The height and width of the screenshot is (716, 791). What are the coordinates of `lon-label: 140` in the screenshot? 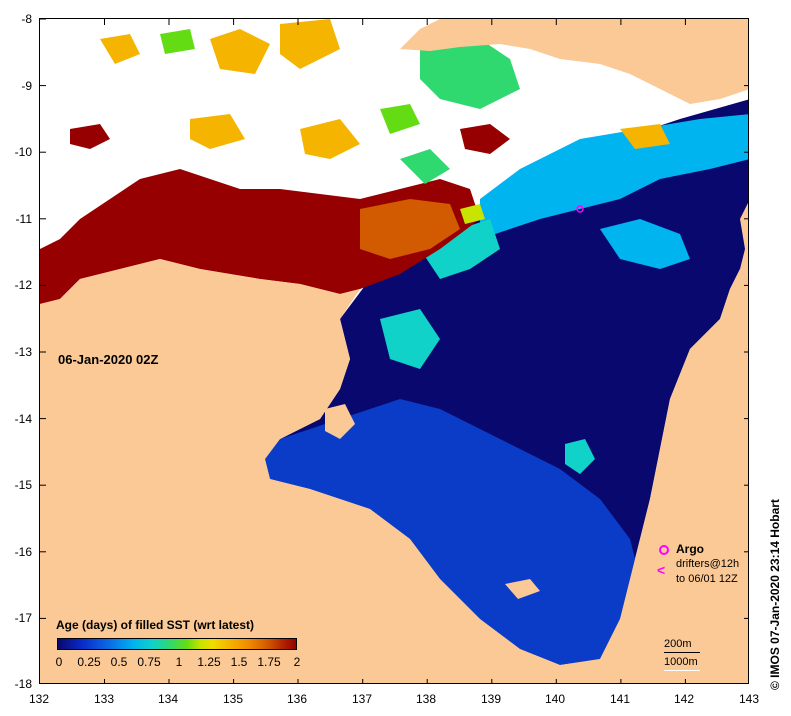 It's located at (555, 699).